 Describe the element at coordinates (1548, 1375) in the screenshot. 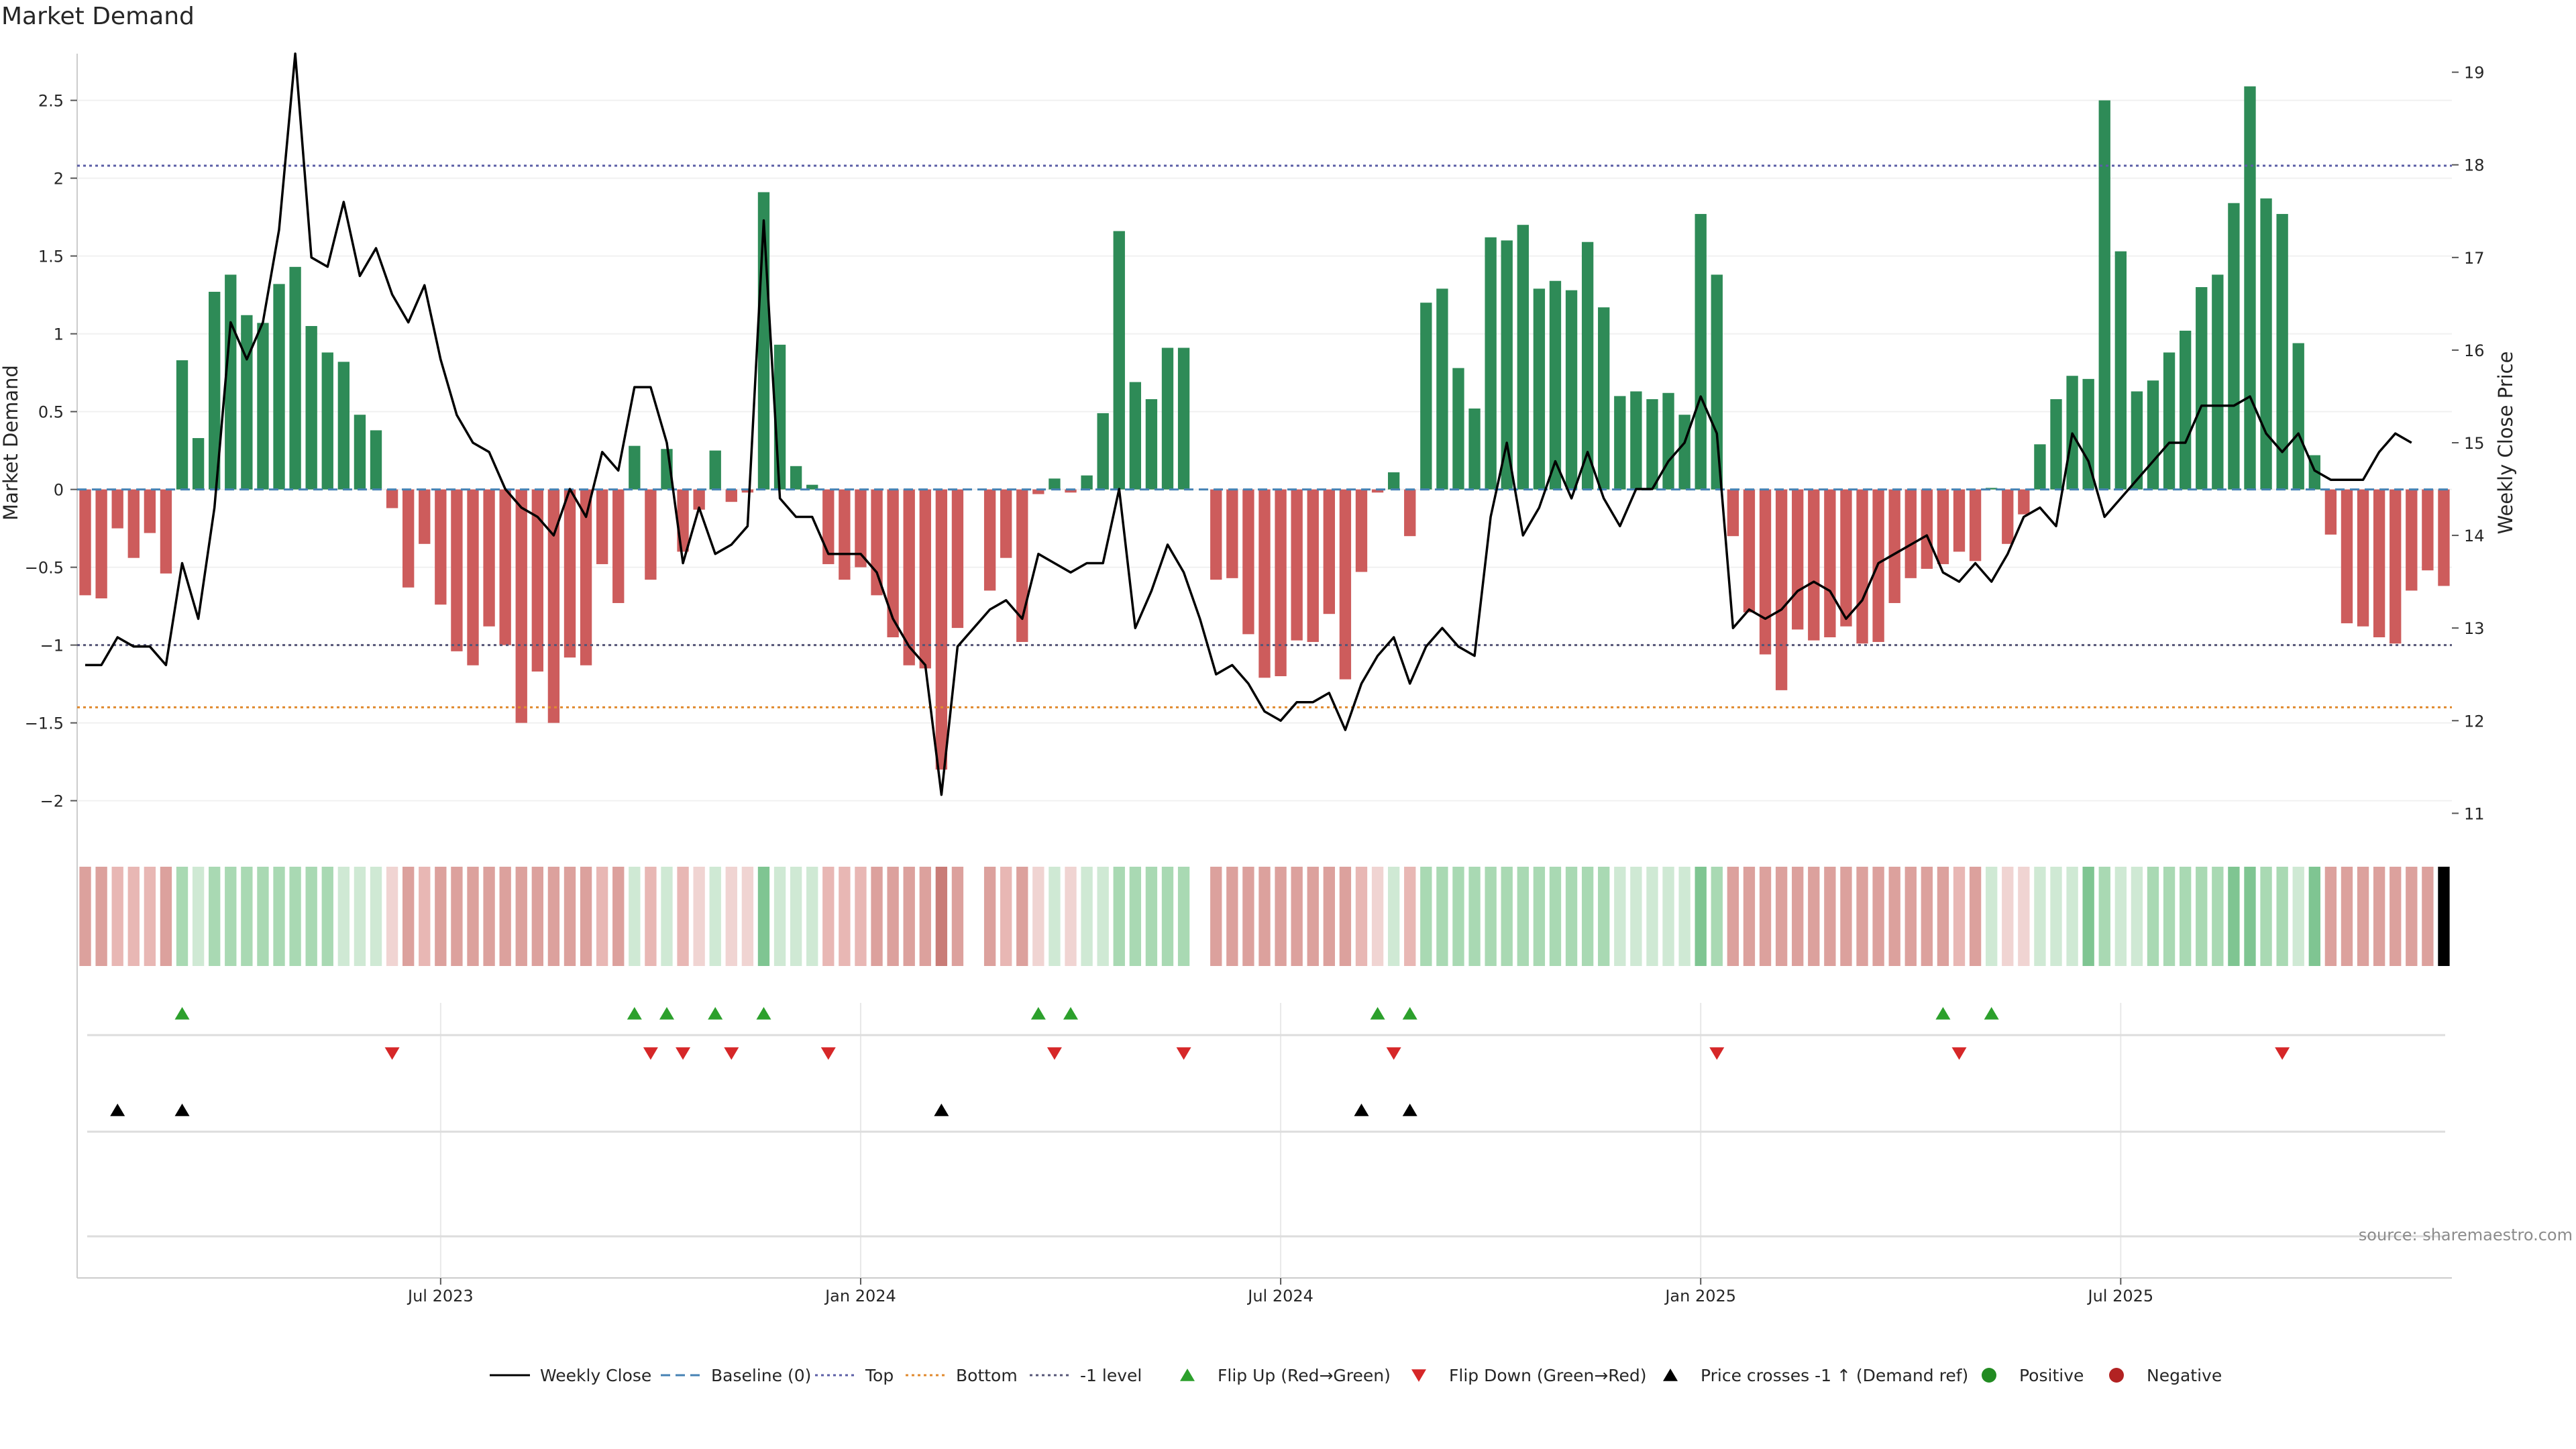

I see `legend-label: Flip Down (Green→Red)` at that location.